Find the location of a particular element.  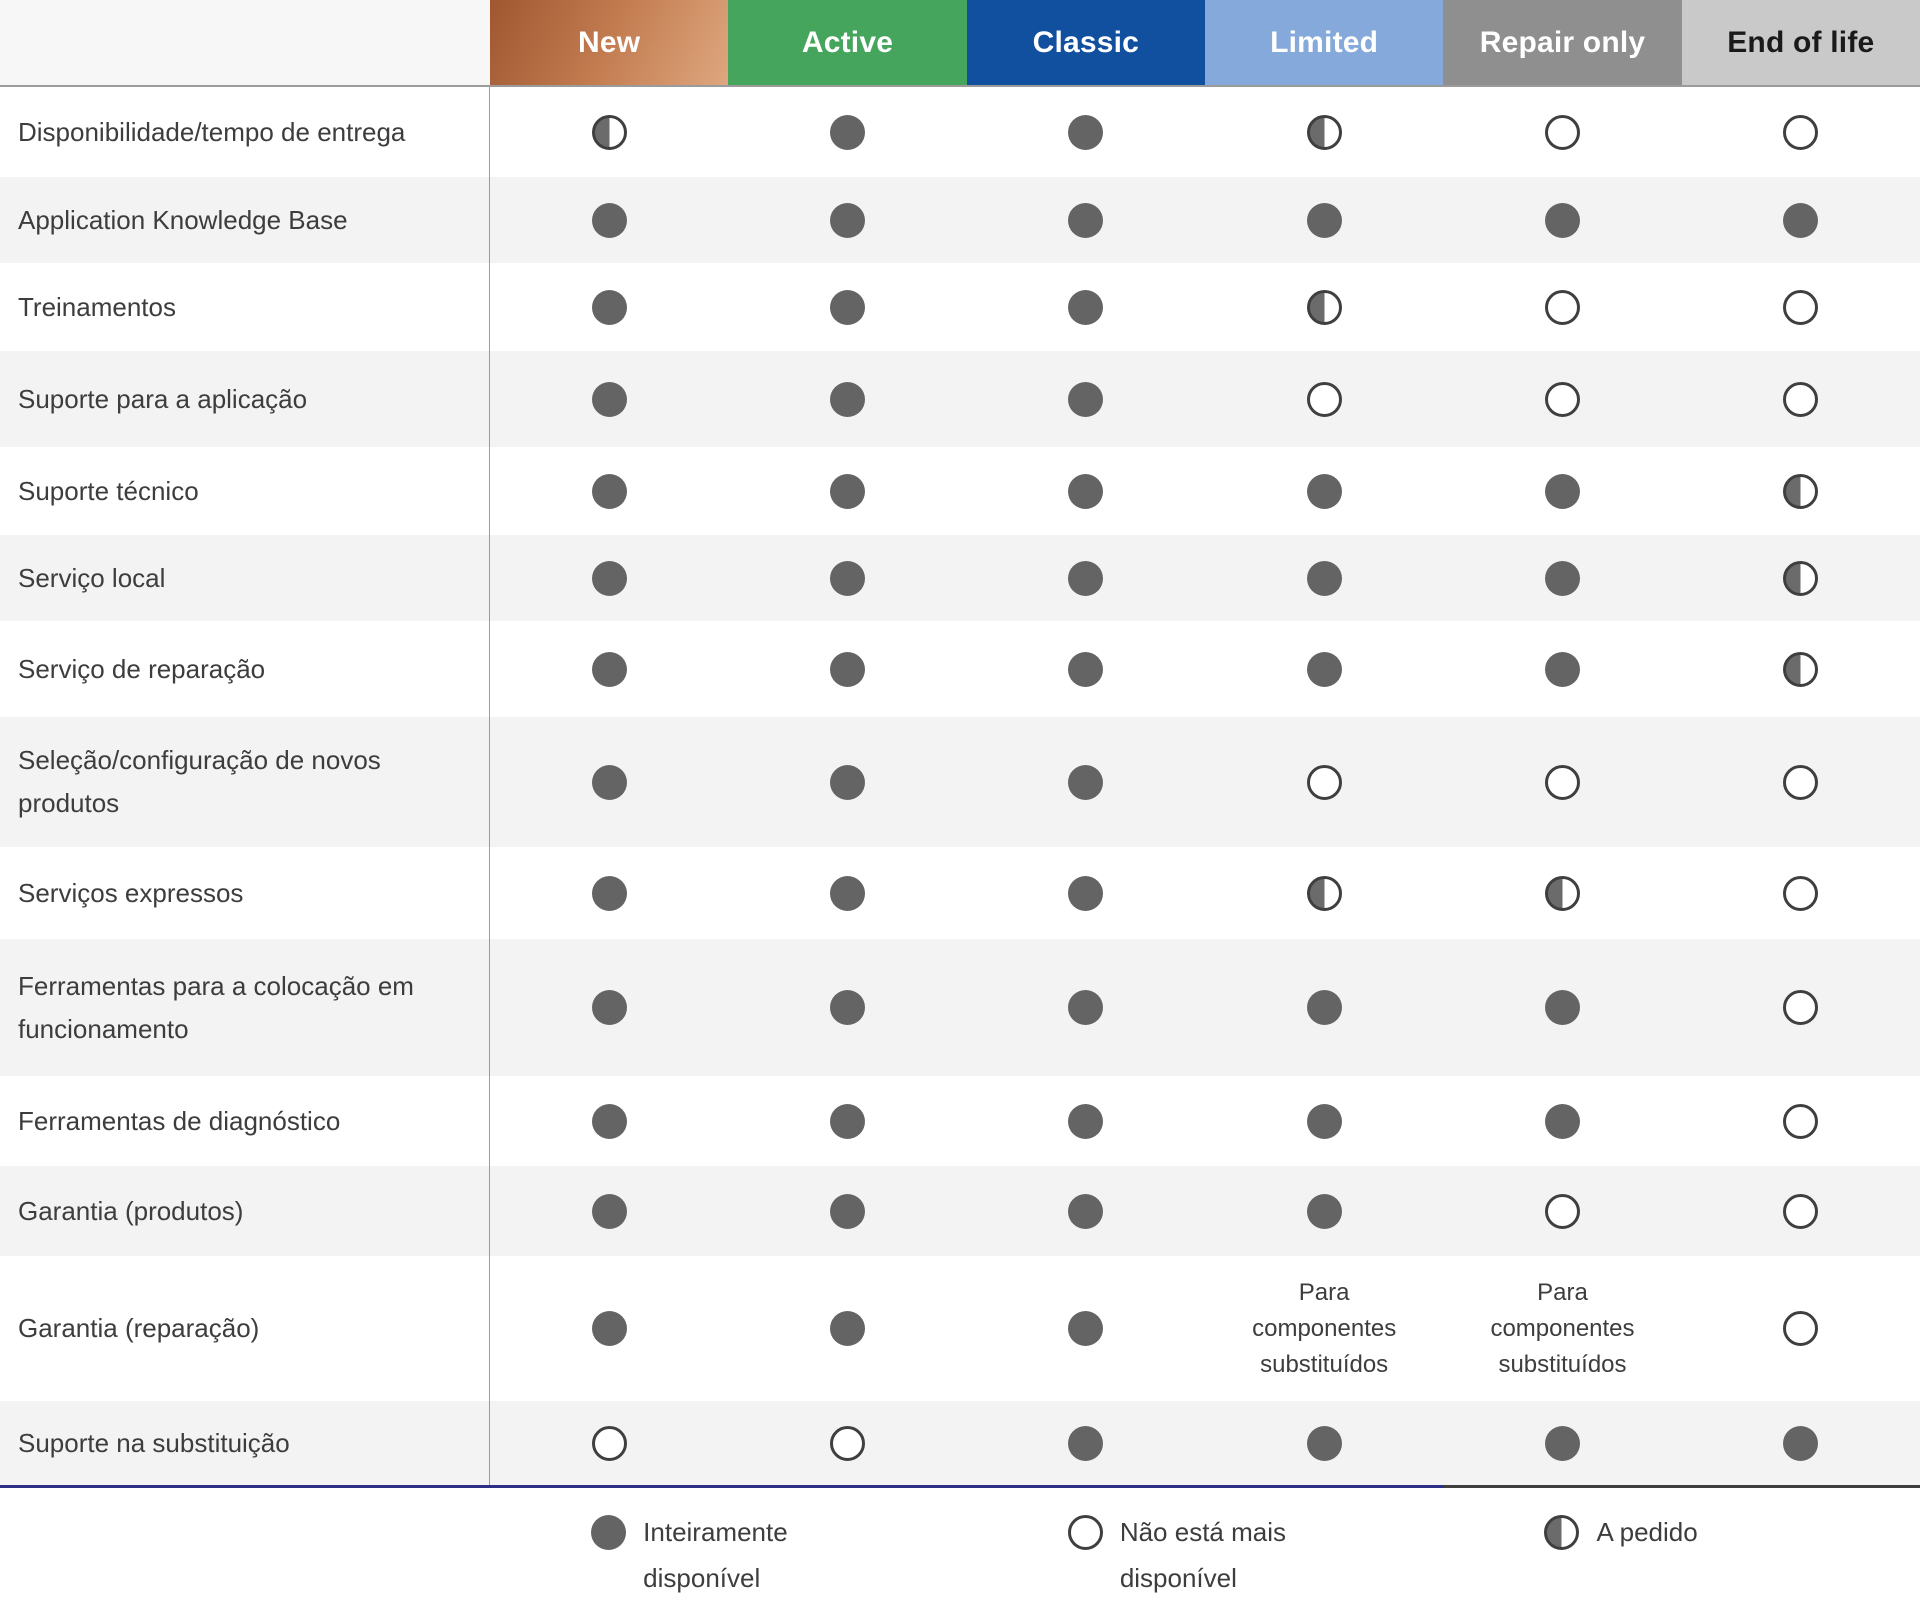

table-row: Ferramentas de diagnóstico is located at coordinates (960, 1121).